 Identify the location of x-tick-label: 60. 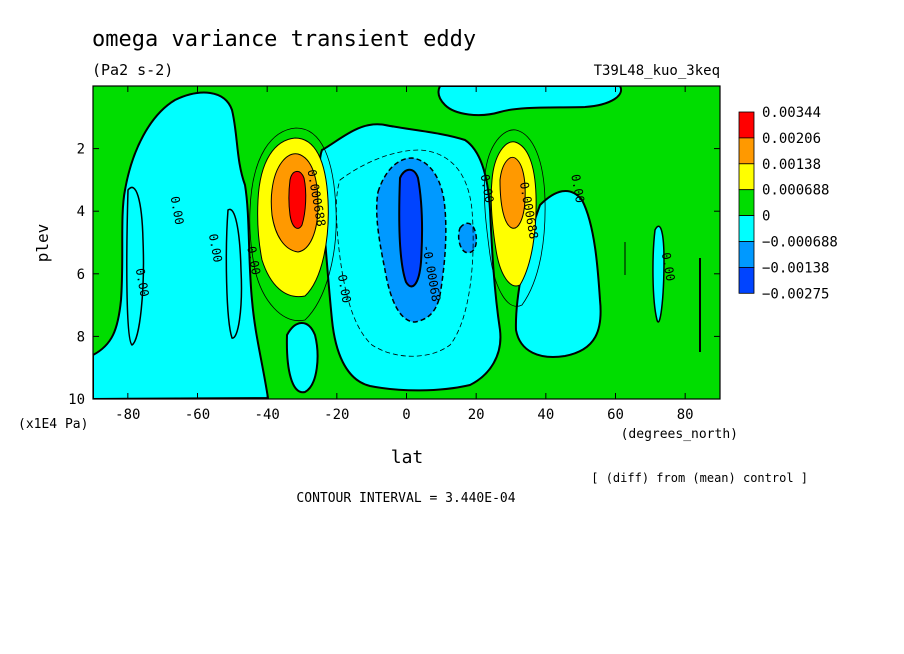
(615, 415).